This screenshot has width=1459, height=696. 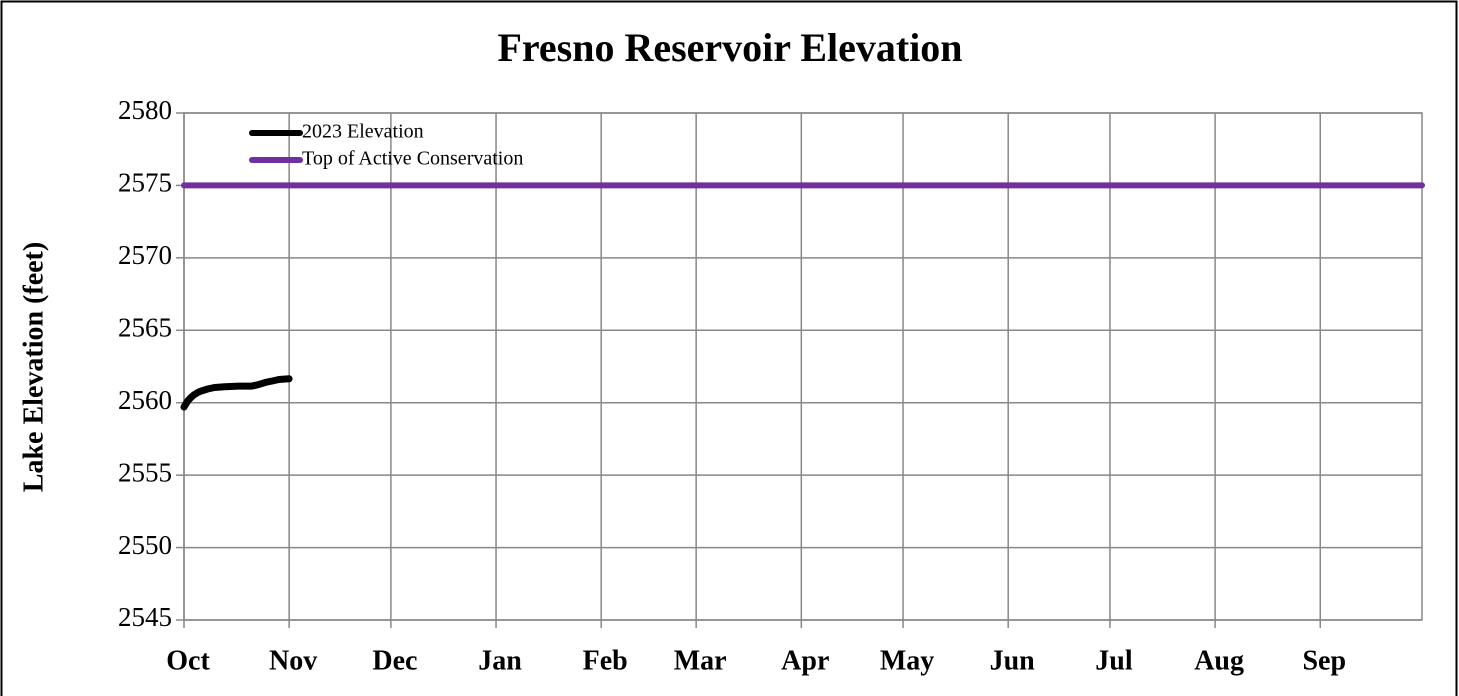 What do you see at coordinates (805, 660) in the screenshot?
I see `x-tick-label: Apr` at bounding box center [805, 660].